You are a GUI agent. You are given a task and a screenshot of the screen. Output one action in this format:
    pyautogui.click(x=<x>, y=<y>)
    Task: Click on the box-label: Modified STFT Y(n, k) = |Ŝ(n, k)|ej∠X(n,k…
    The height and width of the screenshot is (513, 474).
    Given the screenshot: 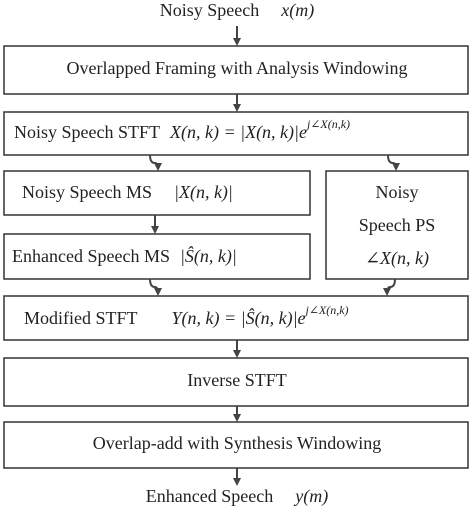 What is the action you would take?
    pyautogui.click(x=186, y=316)
    